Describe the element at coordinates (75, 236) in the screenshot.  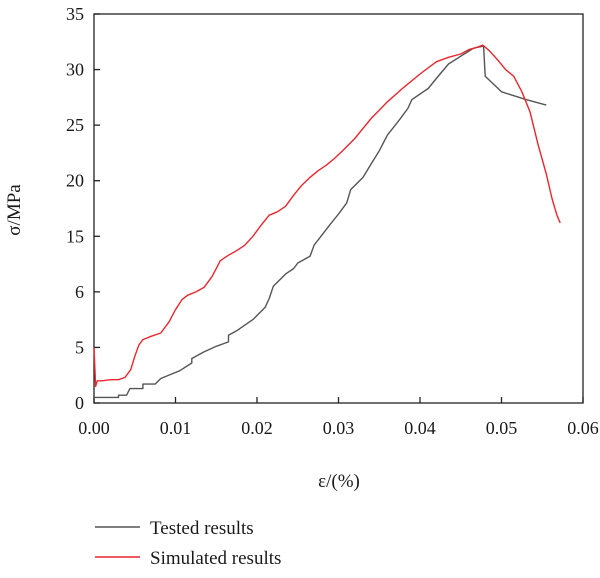
I see `y-tick-label: 15` at that location.